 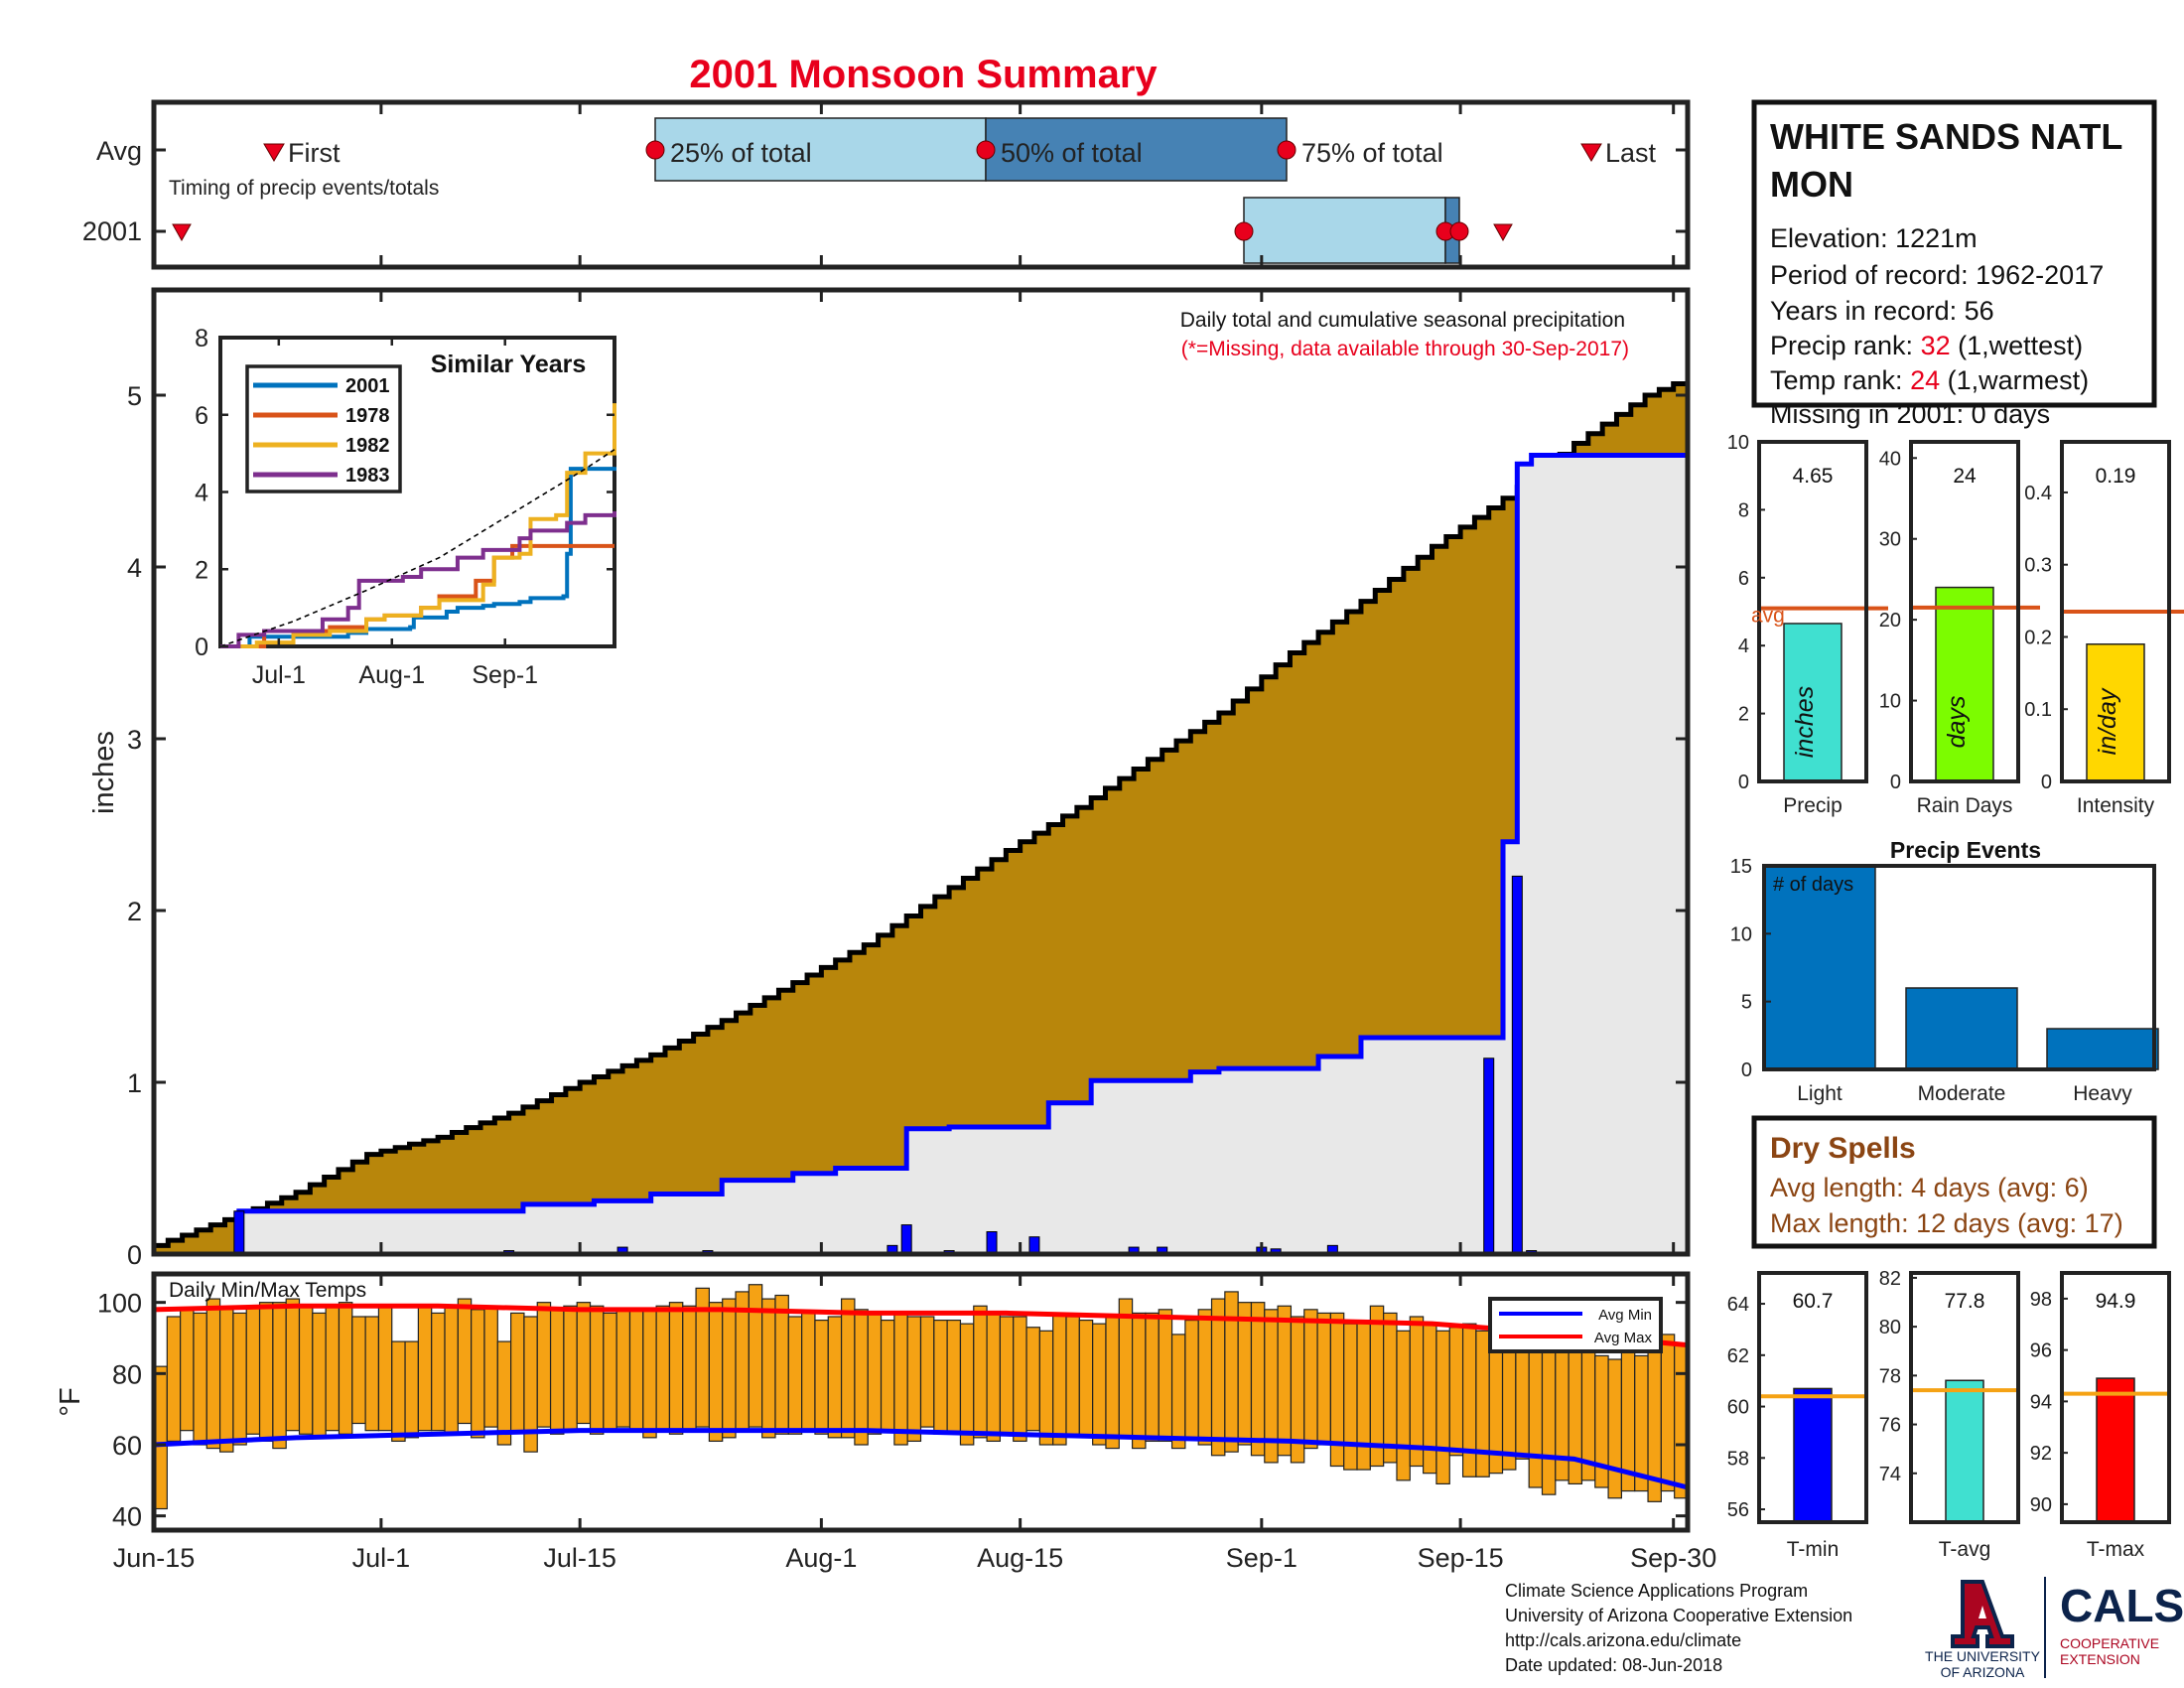 I want to click on row-label-avg: Avg, so click(x=119, y=151).